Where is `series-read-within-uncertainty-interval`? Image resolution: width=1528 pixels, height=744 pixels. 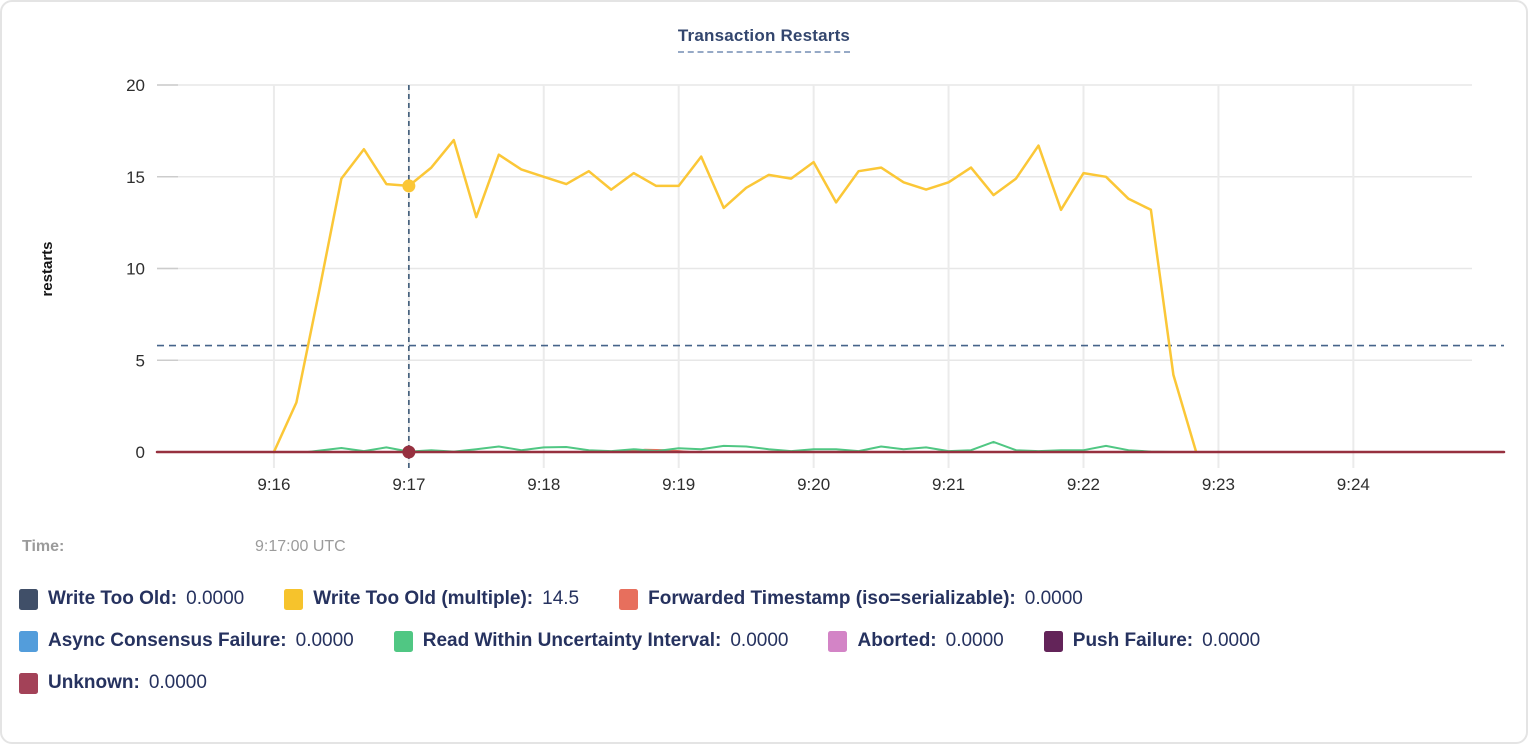
series-read-within-uncertainty-interval is located at coordinates (740, 446).